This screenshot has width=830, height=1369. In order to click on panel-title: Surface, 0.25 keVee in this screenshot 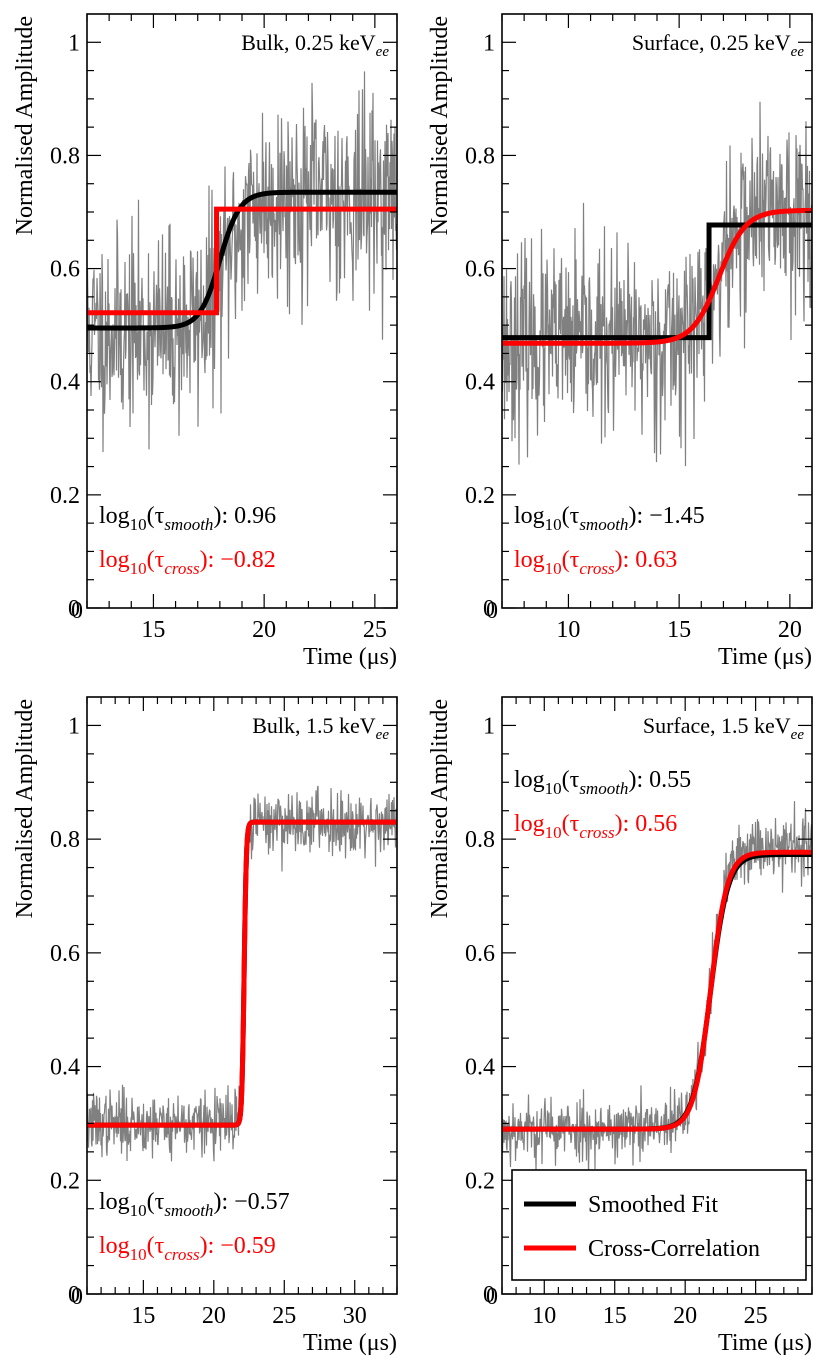, I will do `click(718, 45)`.